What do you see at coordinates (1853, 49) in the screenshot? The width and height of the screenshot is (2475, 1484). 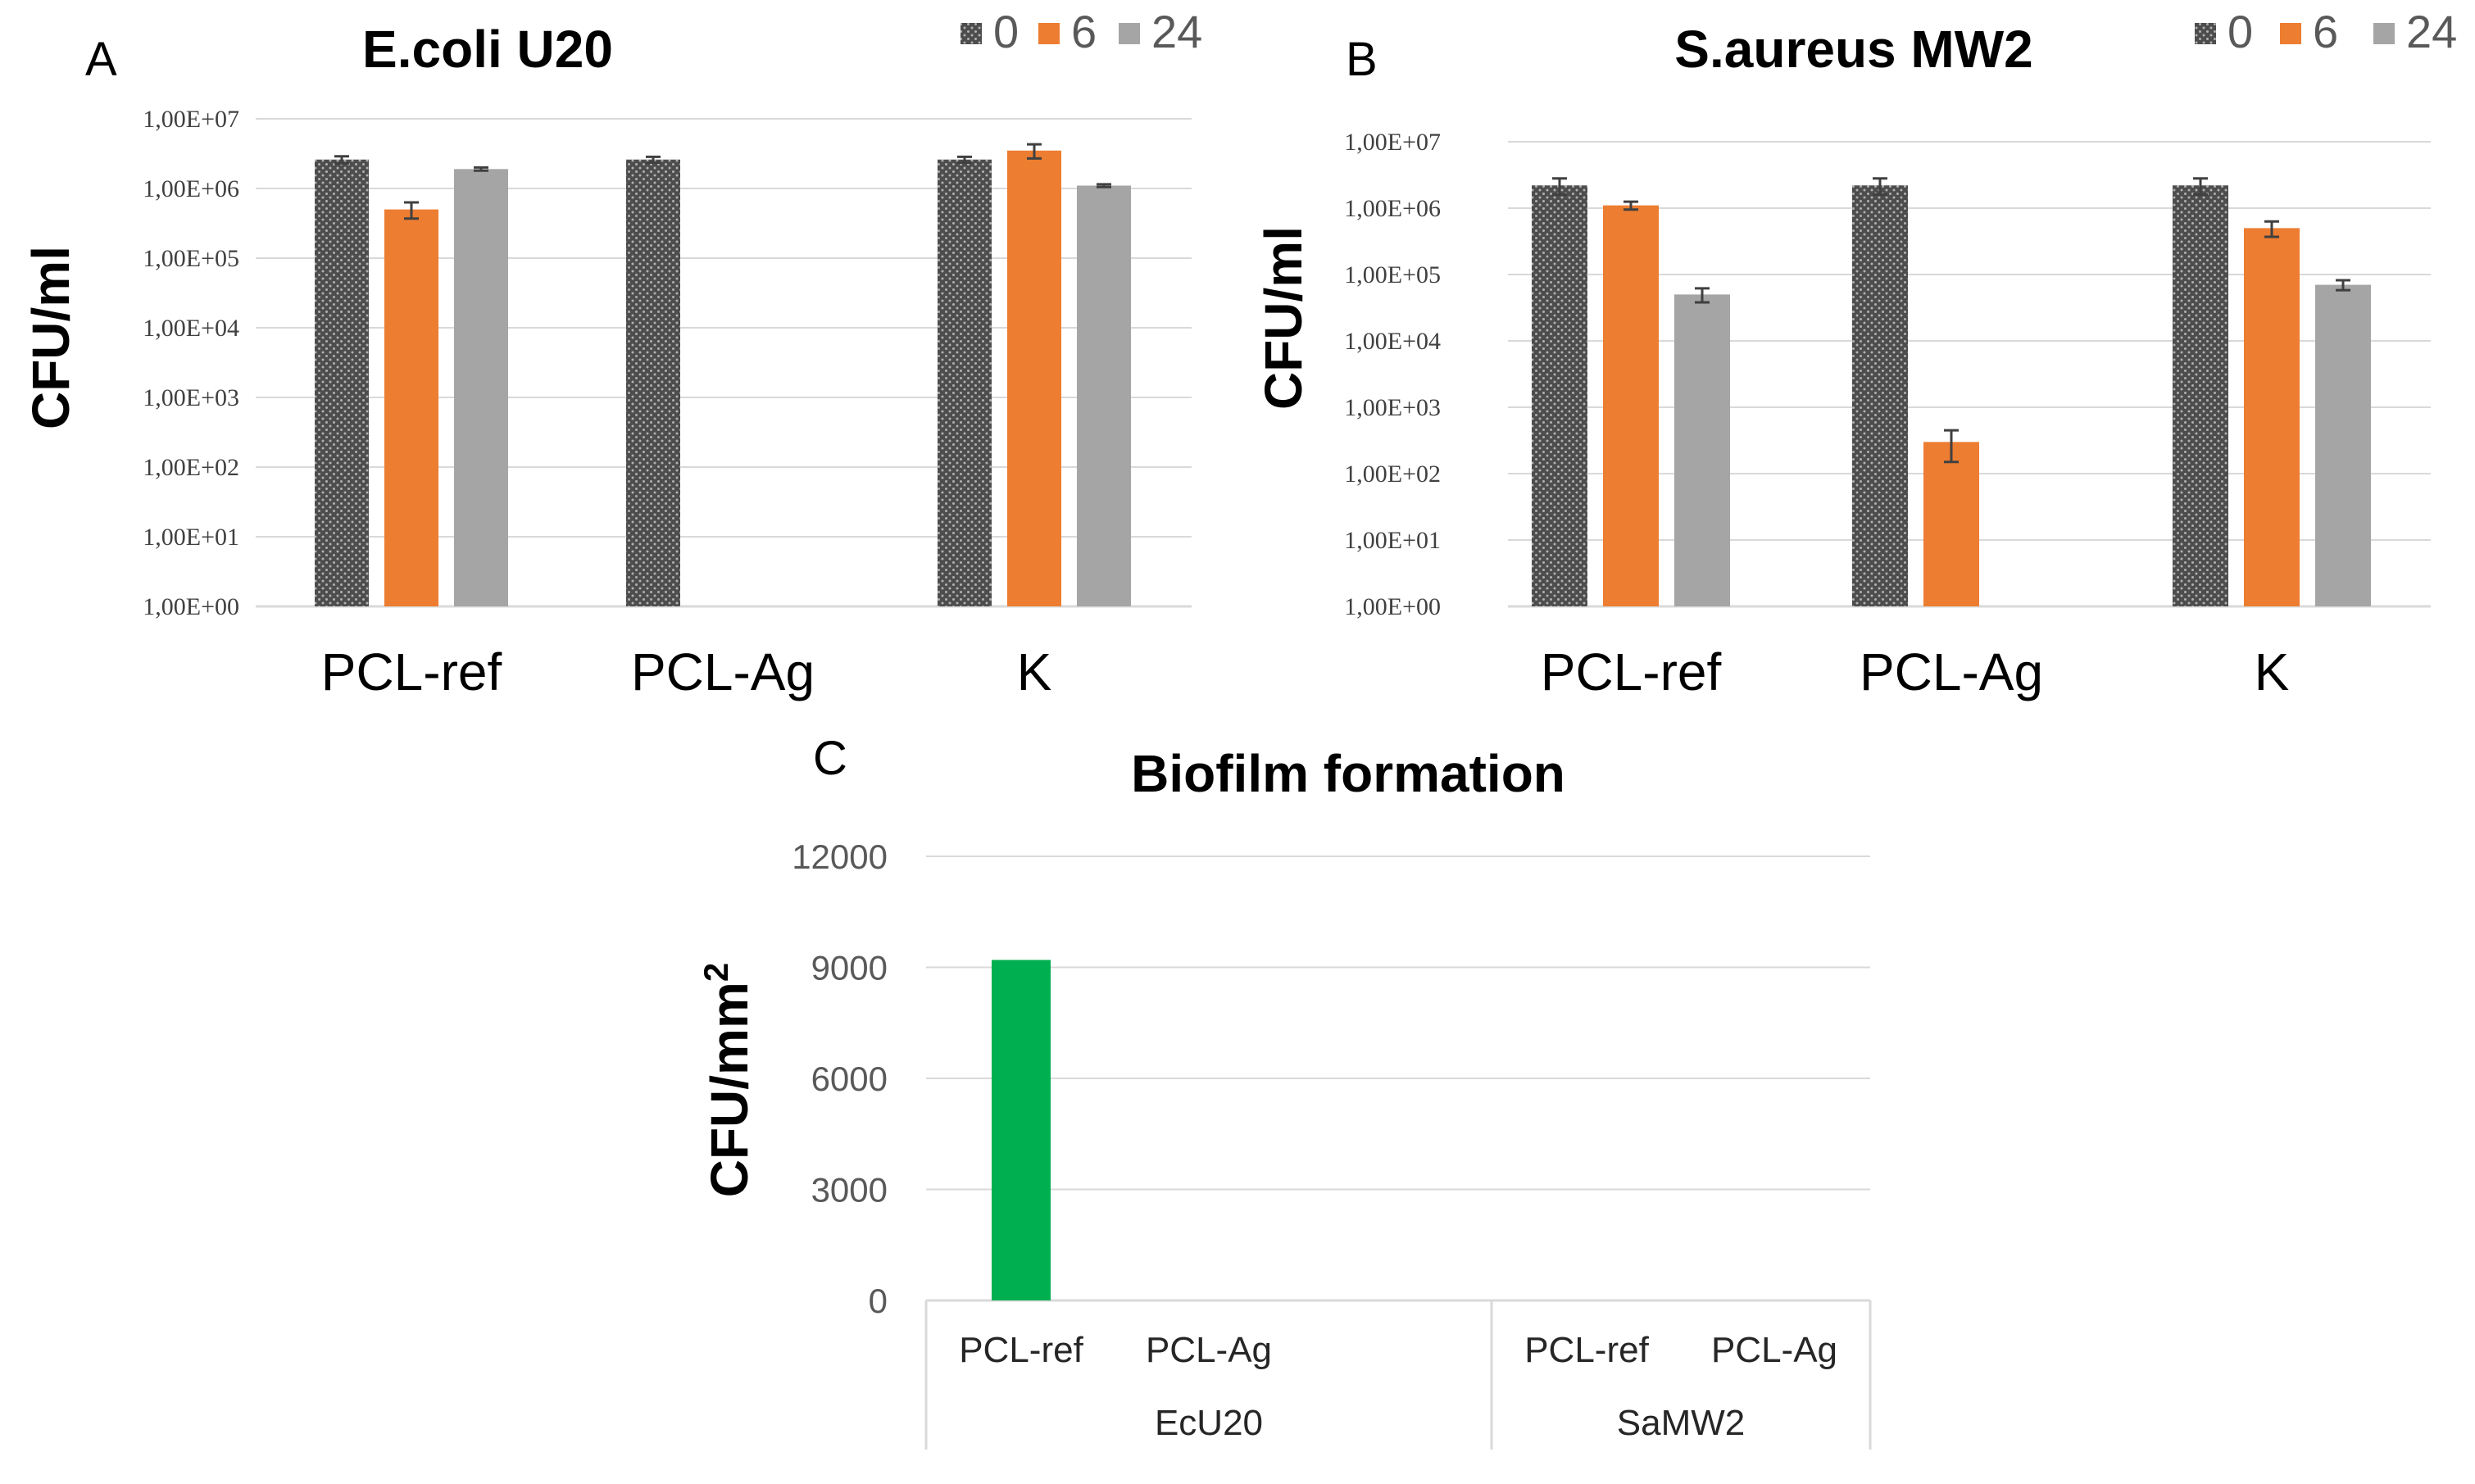 I see `chart-title: S.aureus MW2` at bounding box center [1853, 49].